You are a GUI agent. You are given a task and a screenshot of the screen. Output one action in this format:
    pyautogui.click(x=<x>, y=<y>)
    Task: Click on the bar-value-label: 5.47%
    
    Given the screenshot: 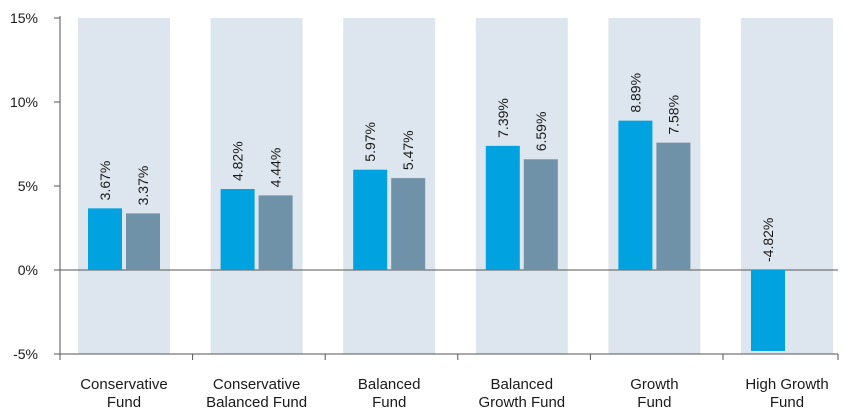 What is the action you would take?
    pyautogui.click(x=408, y=150)
    